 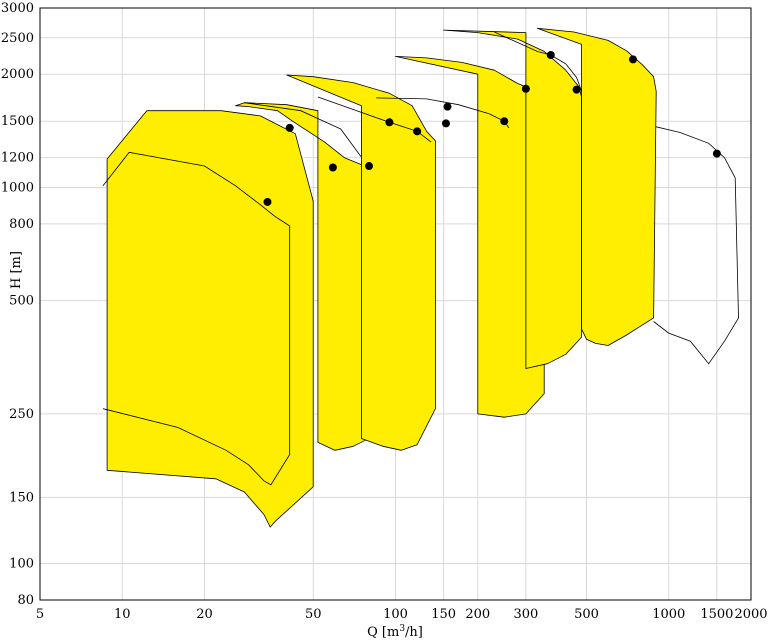 I want to click on bep-points, so click(x=492, y=128).